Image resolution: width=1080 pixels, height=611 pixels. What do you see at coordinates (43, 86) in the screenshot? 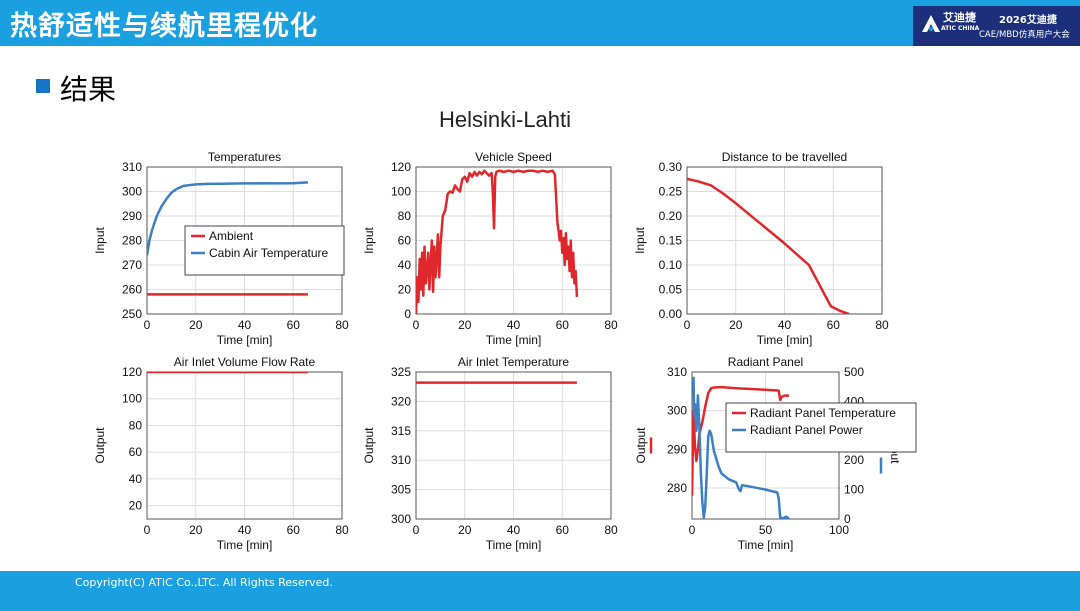
I see `section-bullet` at bounding box center [43, 86].